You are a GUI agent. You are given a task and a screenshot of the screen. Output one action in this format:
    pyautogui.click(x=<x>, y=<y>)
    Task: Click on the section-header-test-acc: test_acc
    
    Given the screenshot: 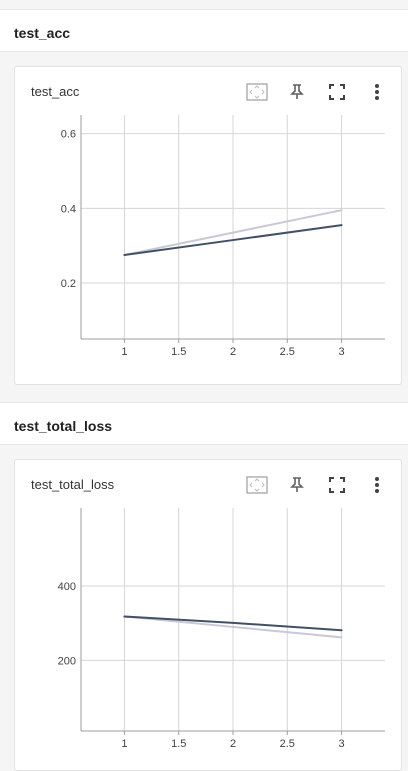 What is the action you would take?
    pyautogui.click(x=204, y=30)
    